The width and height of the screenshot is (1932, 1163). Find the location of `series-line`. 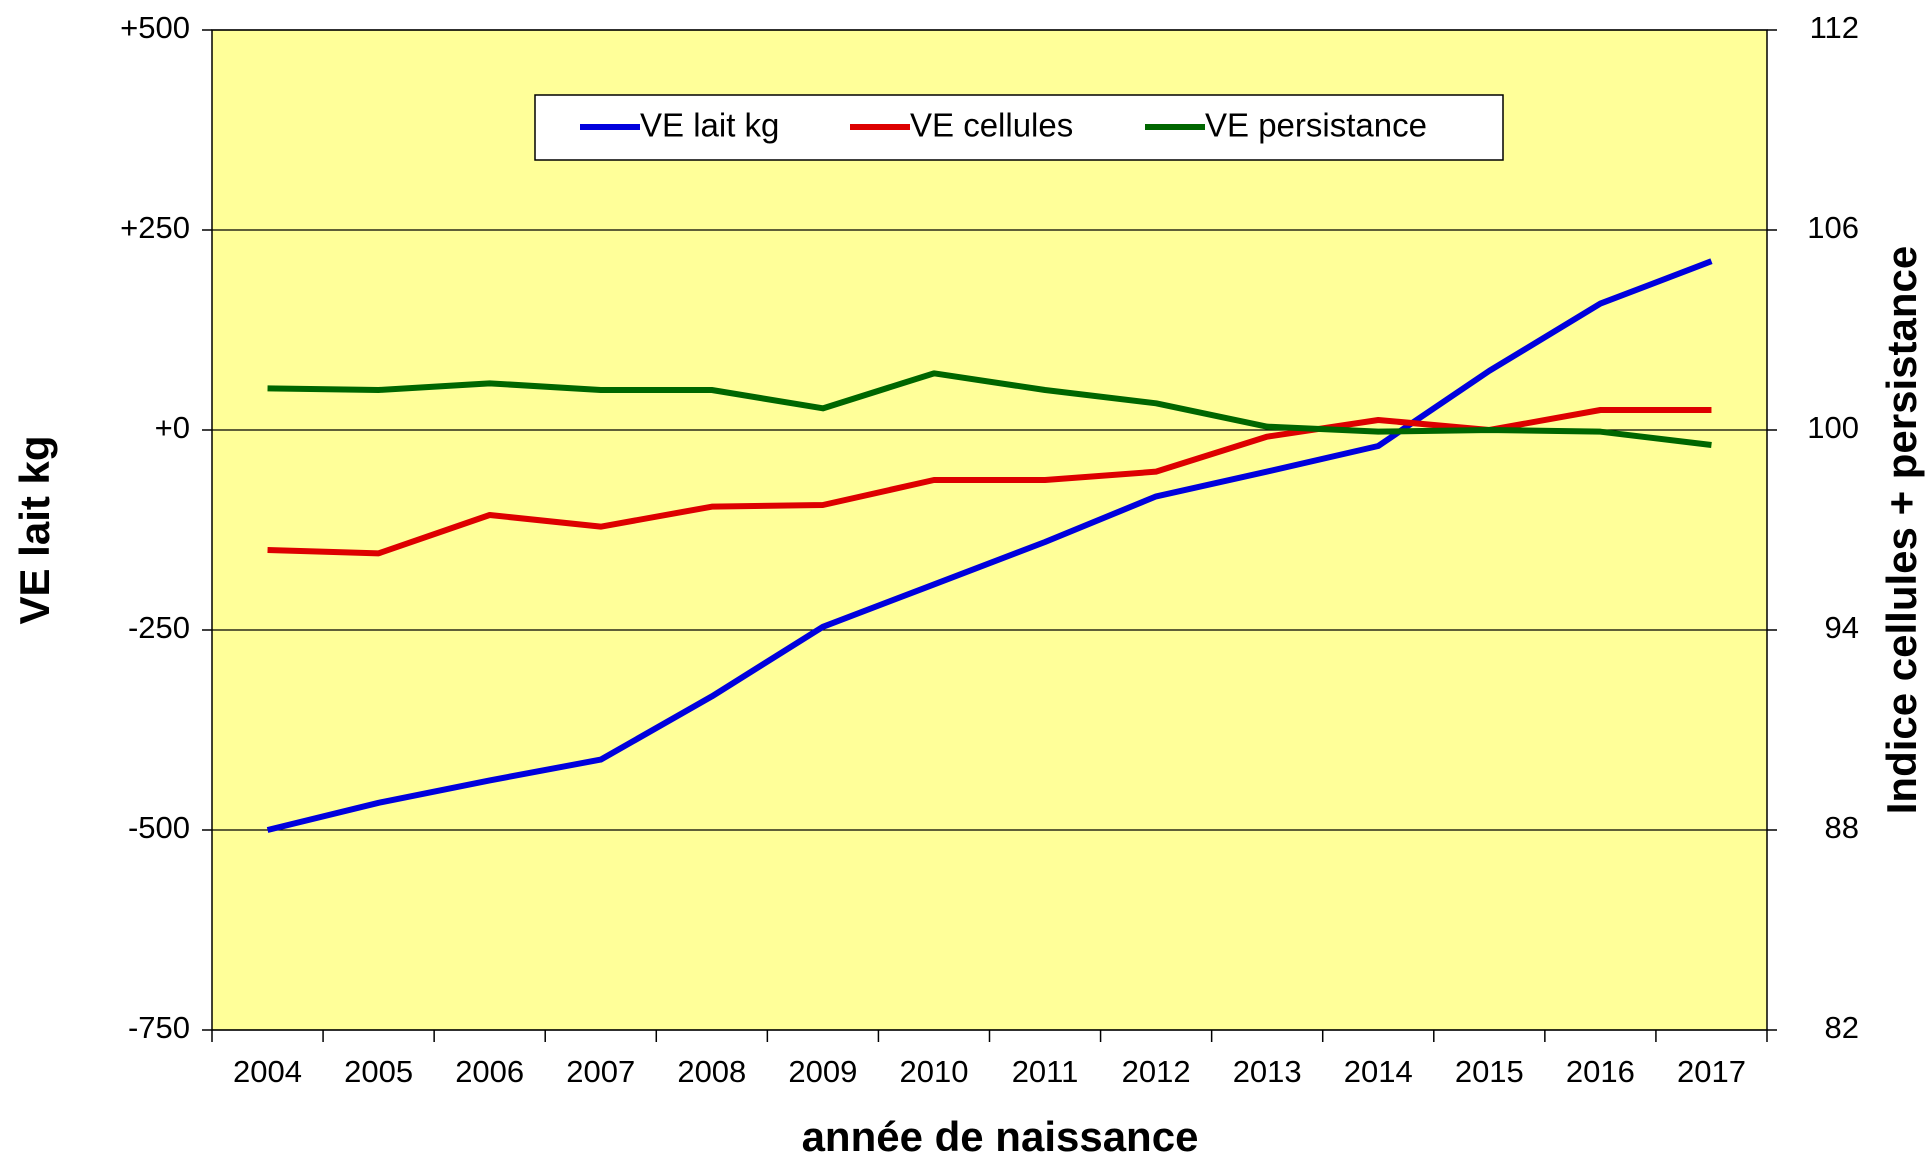

series-line is located at coordinates (989, 409).